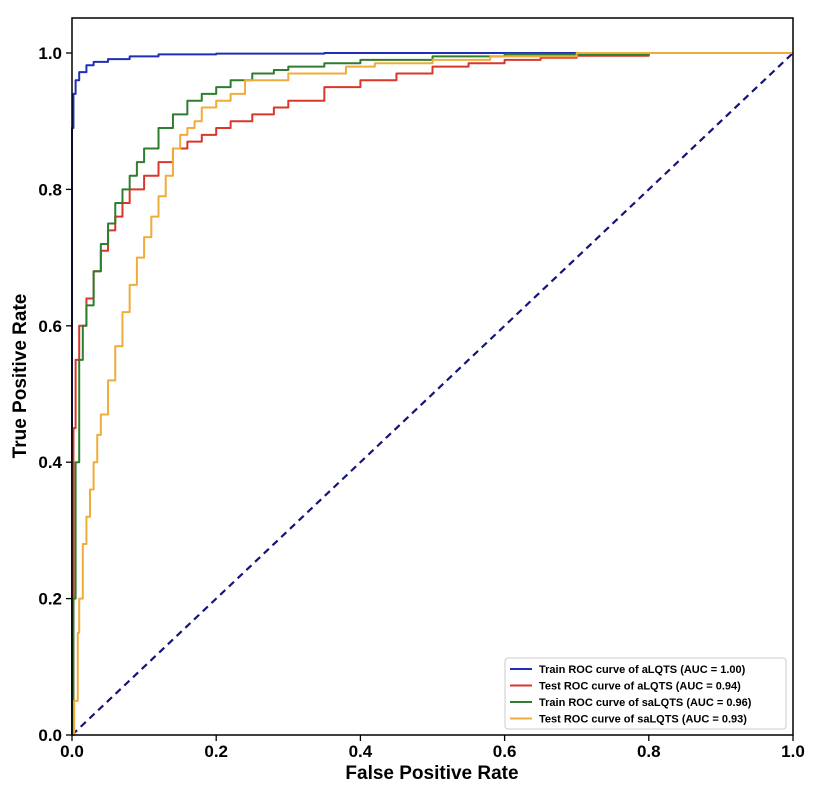  Describe the element at coordinates (649, 751) in the screenshot. I see `x-tick-label: 0.8` at that location.